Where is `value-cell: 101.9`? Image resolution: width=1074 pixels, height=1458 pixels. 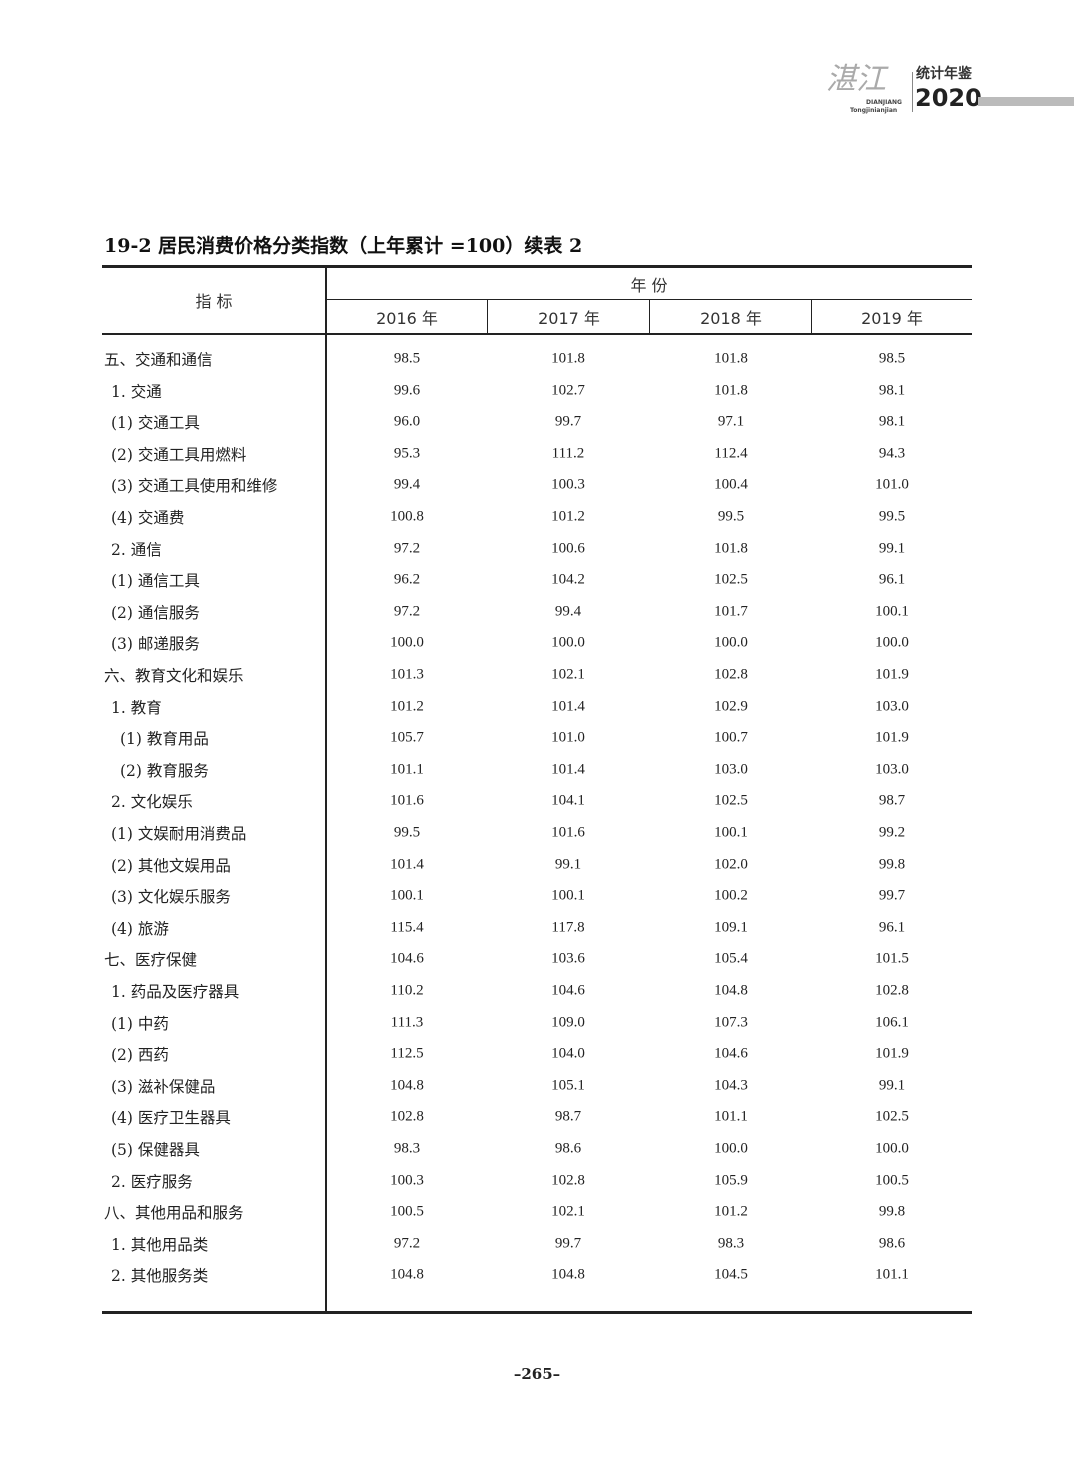 value-cell: 101.9 is located at coordinates (892, 1053).